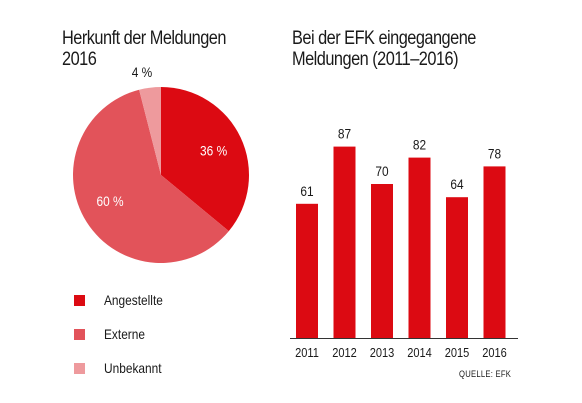  Describe the element at coordinates (344, 242) in the screenshot. I see `bar-2012` at that location.